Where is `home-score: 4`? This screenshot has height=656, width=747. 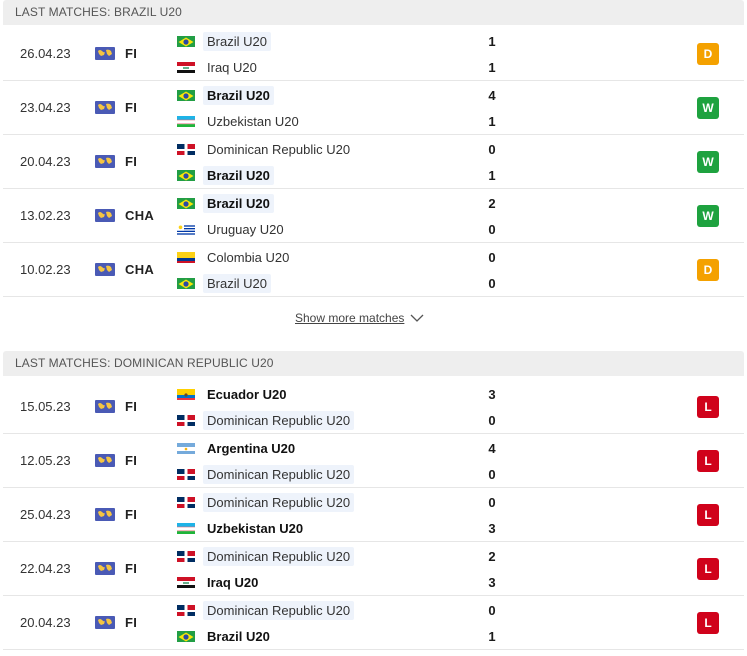 home-score: 4 is located at coordinates (492, 95).